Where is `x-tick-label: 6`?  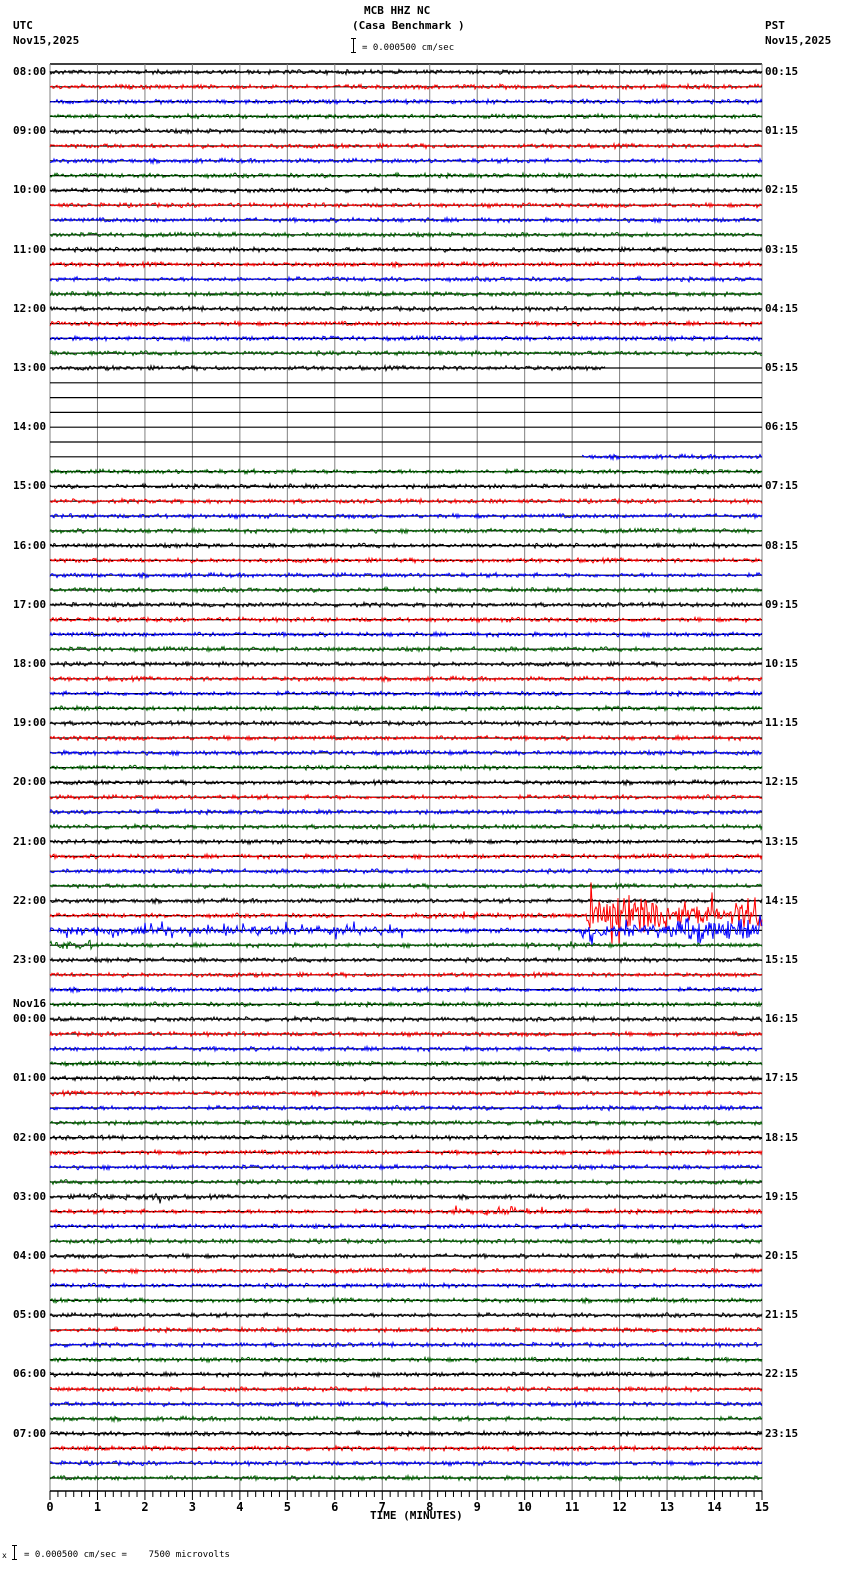 x-tick-label: 6 is located at coordinates (334, 1507).